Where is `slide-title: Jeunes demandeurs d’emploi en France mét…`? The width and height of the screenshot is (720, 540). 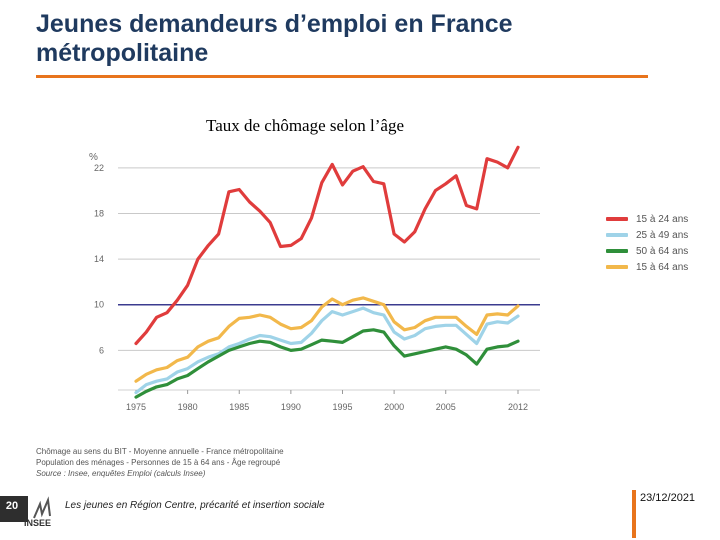
slide-title: Jeunes demandeurs d’emploi en France mét… is located at coordinates (346, 39).